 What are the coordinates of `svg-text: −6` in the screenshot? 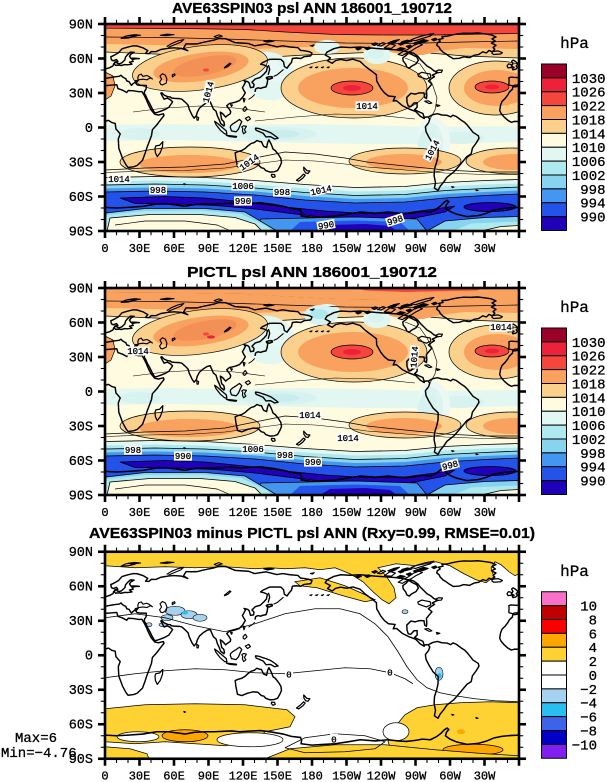 It's located at (588, 719).